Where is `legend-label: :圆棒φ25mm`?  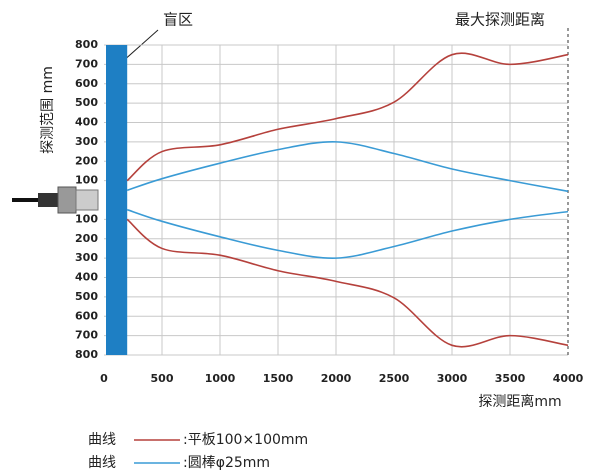
legend-label: :圆棒φ25mm is located at coordinates (226, 463).